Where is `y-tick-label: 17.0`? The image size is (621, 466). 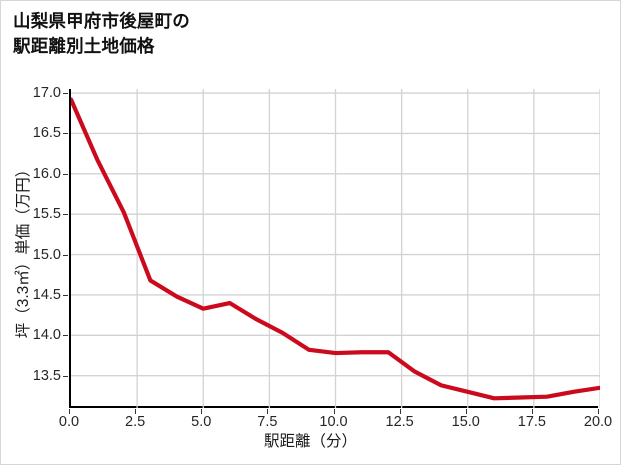
y-tick-label: 17.0 is located at coordinates (46, 93).